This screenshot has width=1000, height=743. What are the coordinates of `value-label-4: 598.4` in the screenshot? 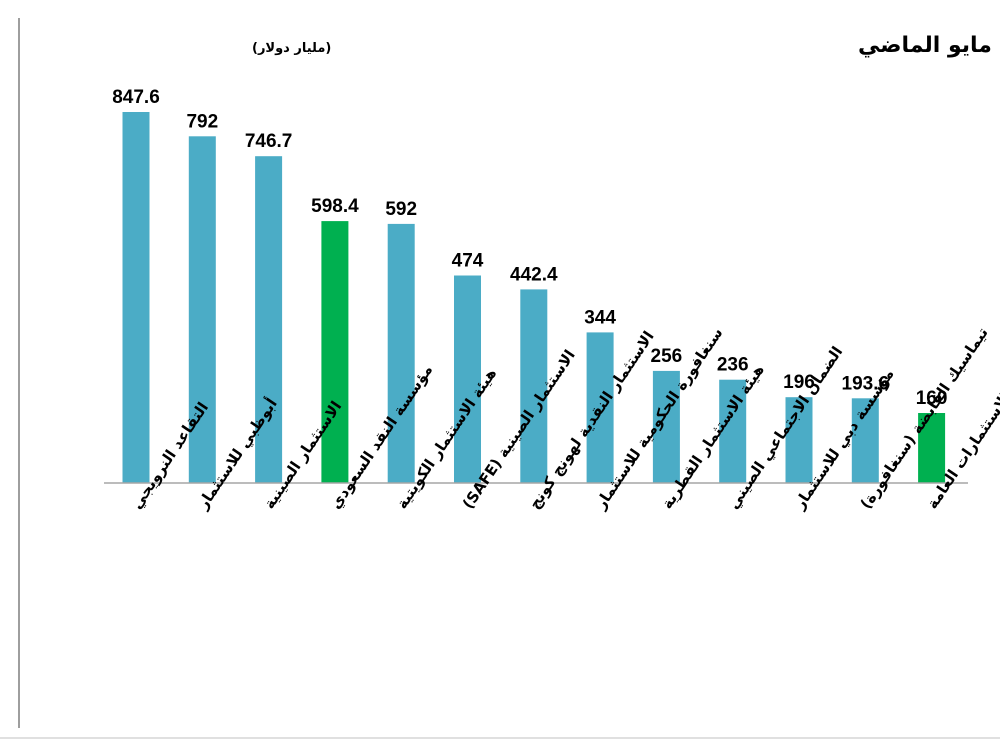 It's located at (335, 206).